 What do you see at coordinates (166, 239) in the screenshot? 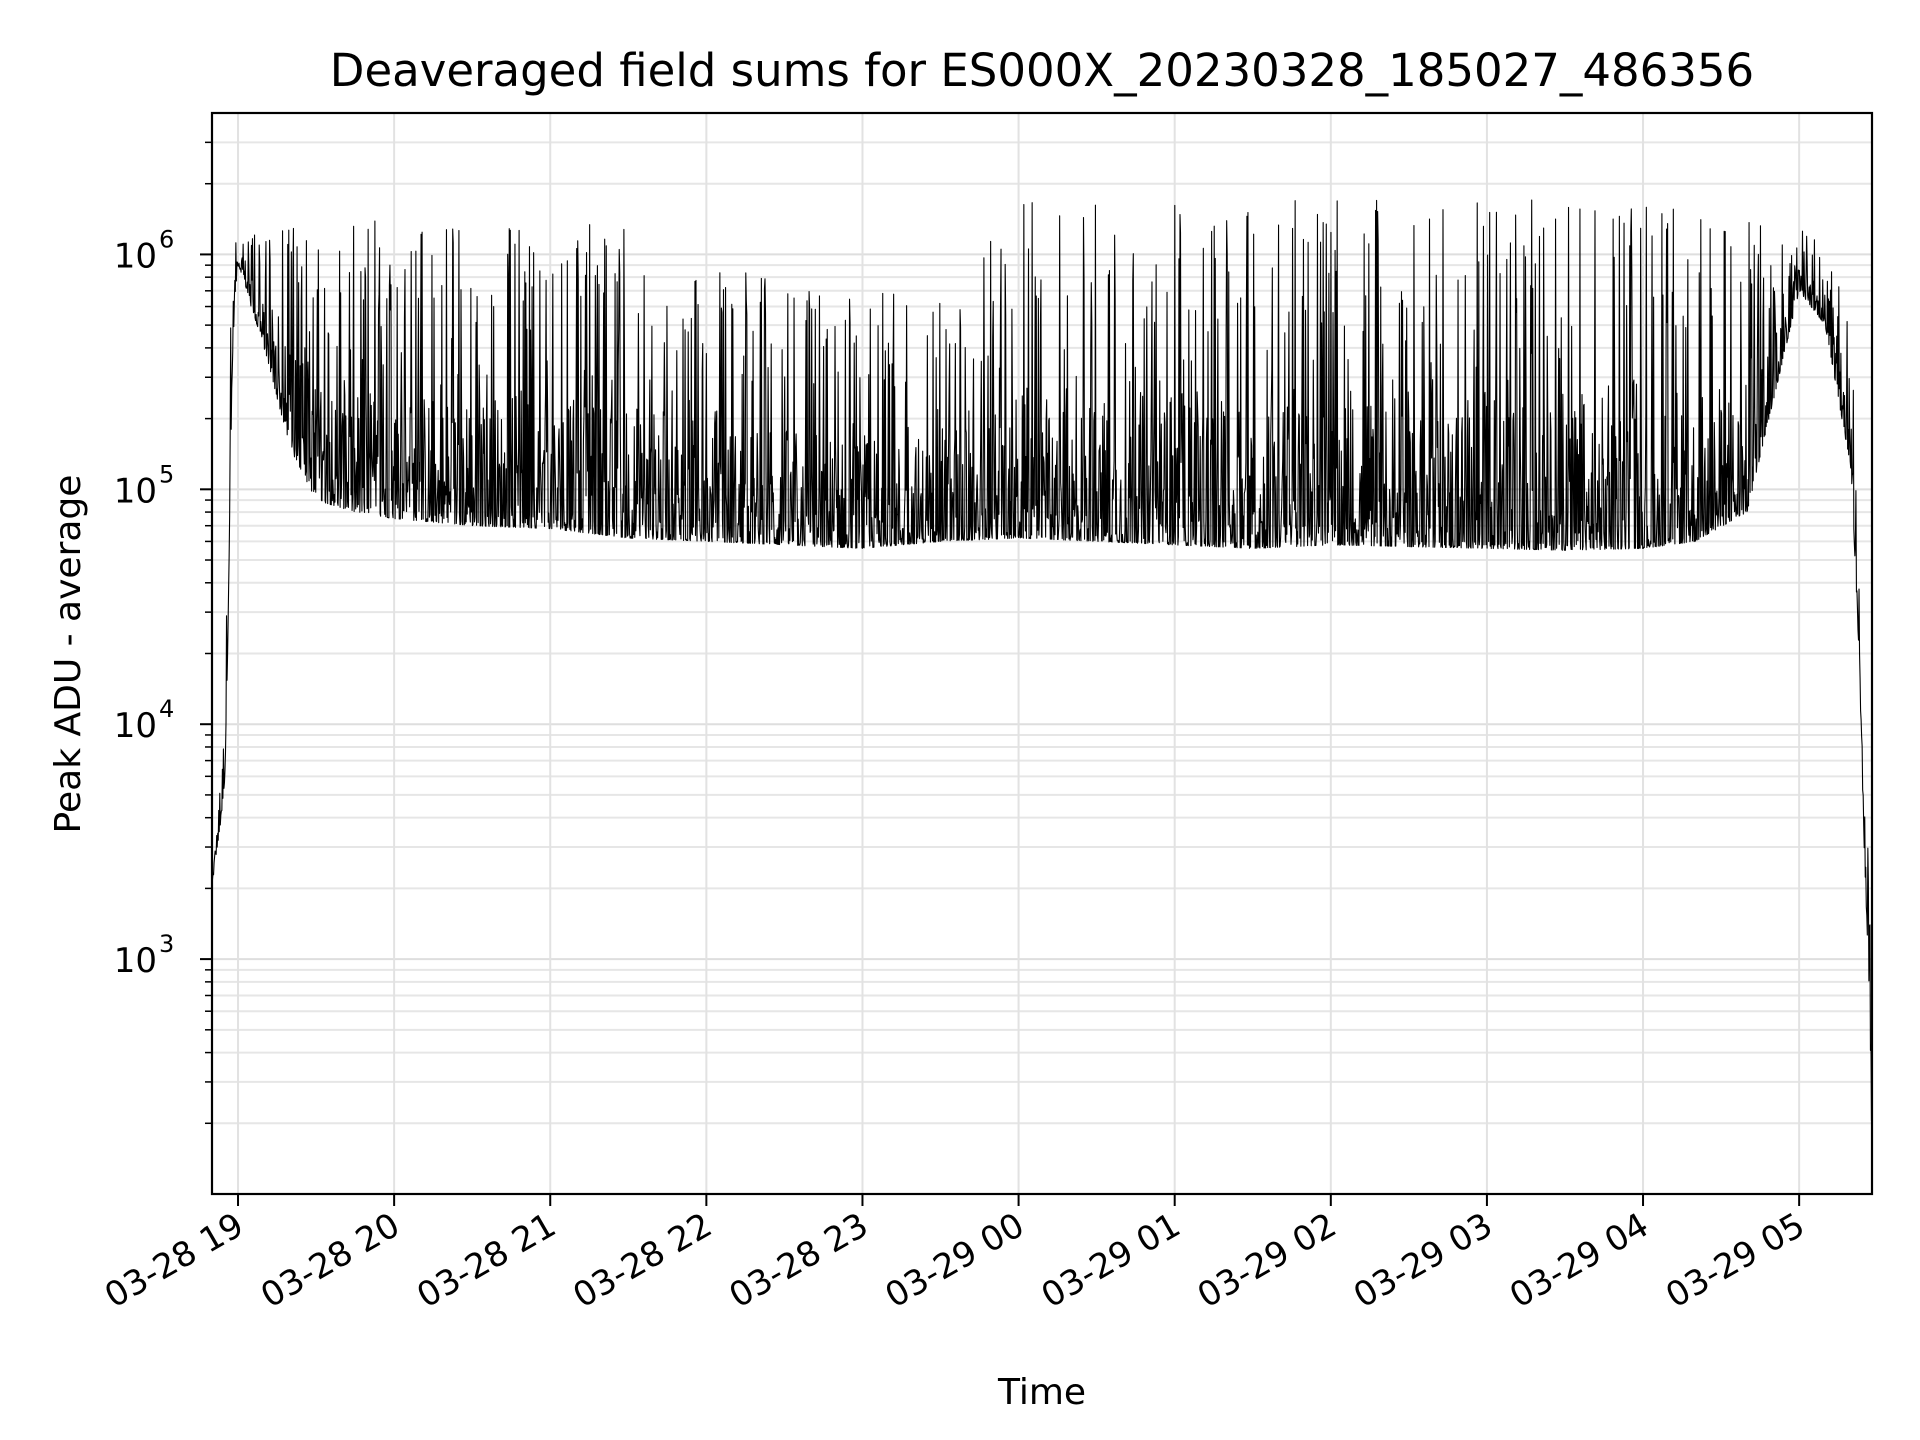
I see `y-tick-label-exponent: 6` at bounding box center [166, 239].